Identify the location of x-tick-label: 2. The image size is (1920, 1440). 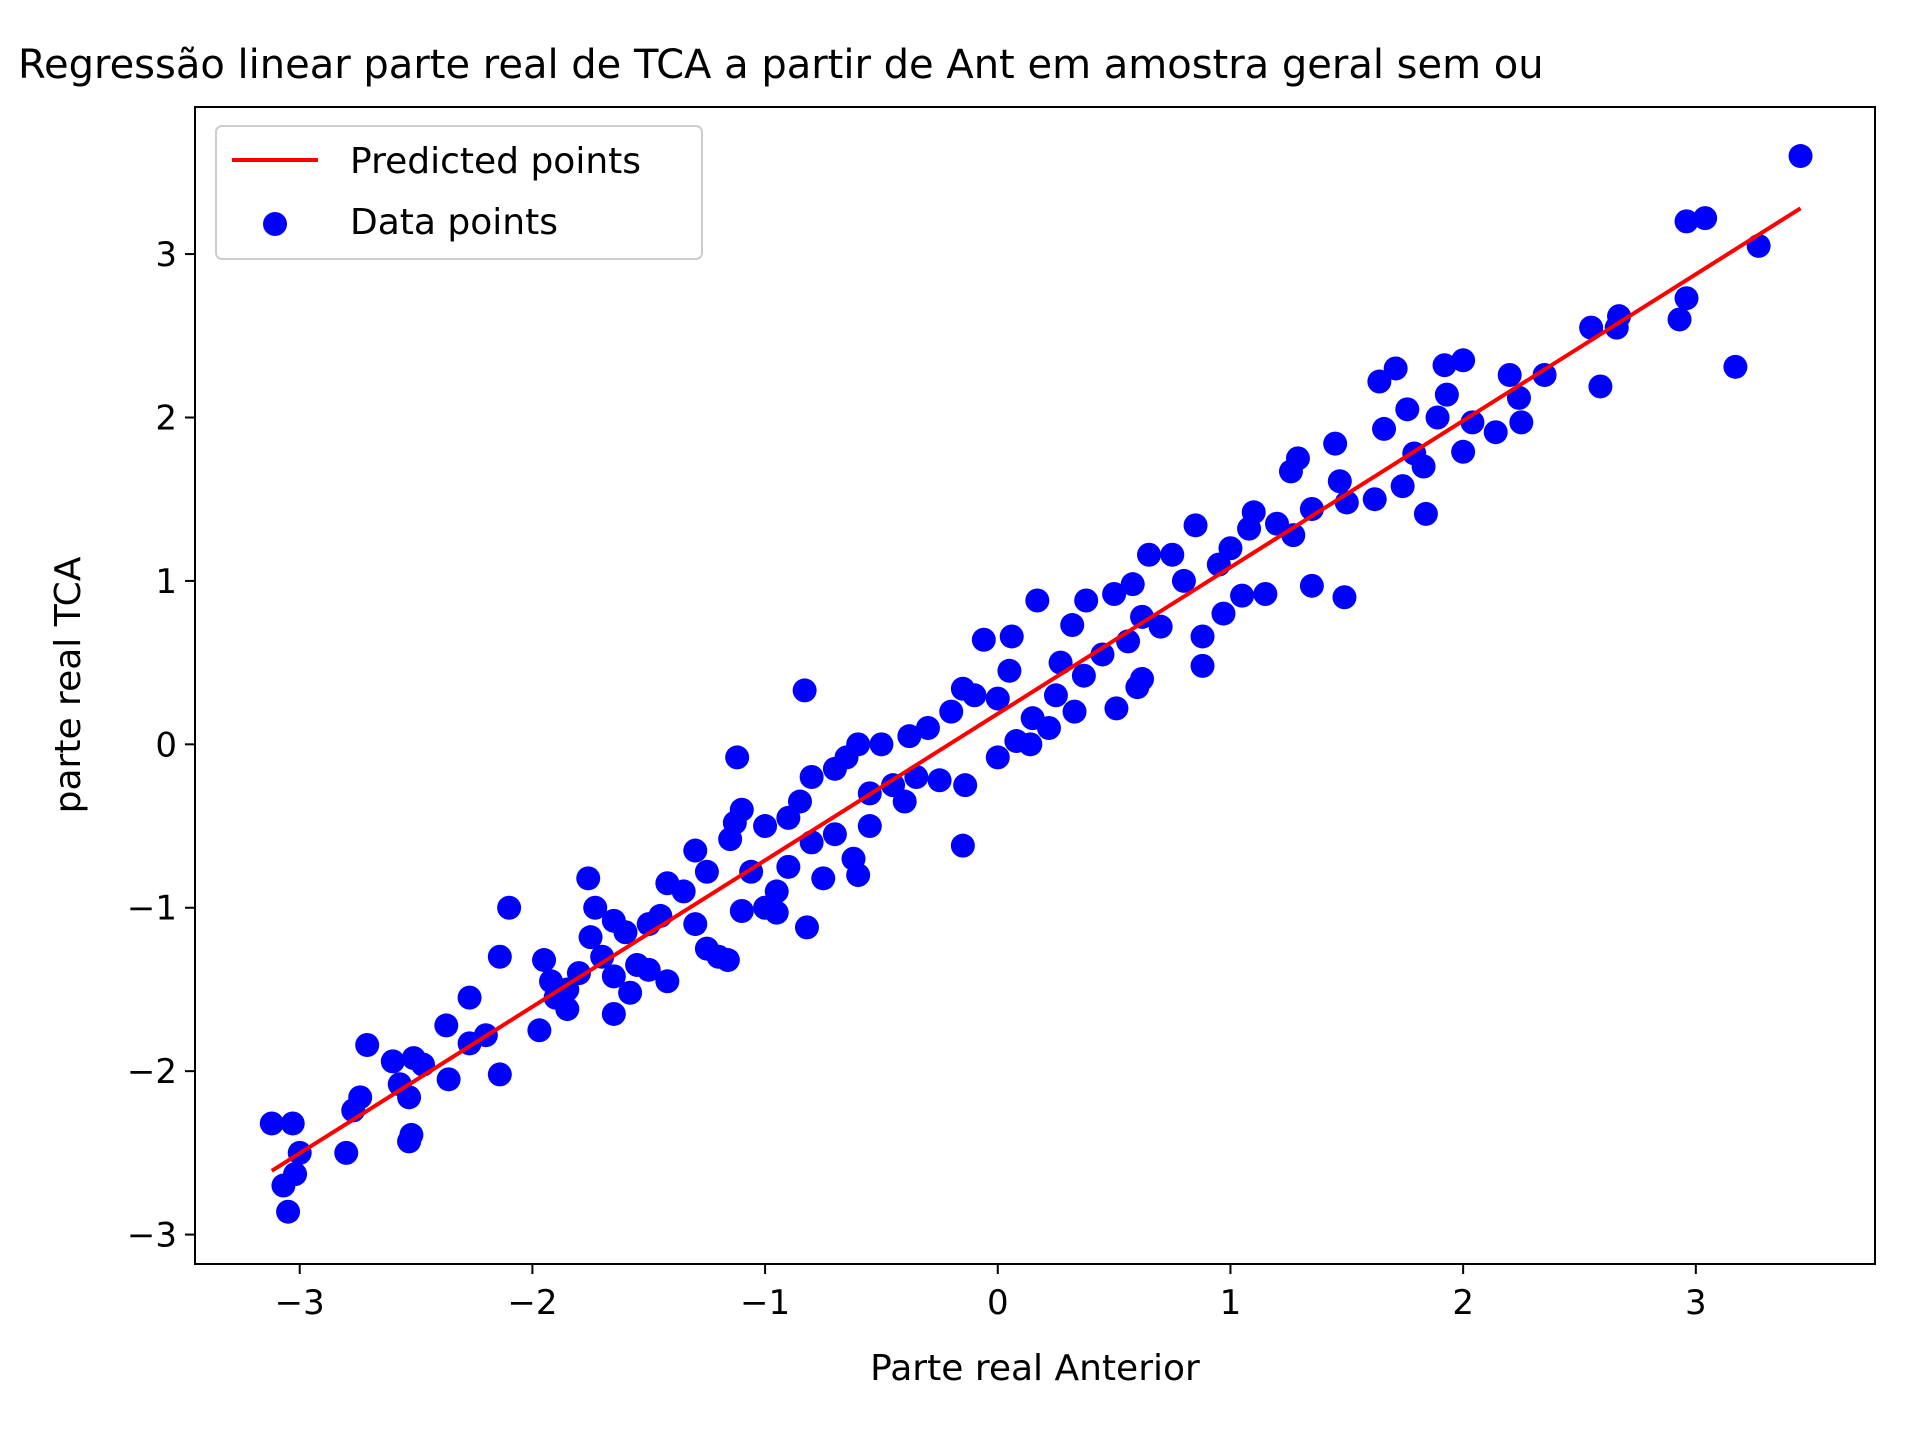
(1463, 1303).